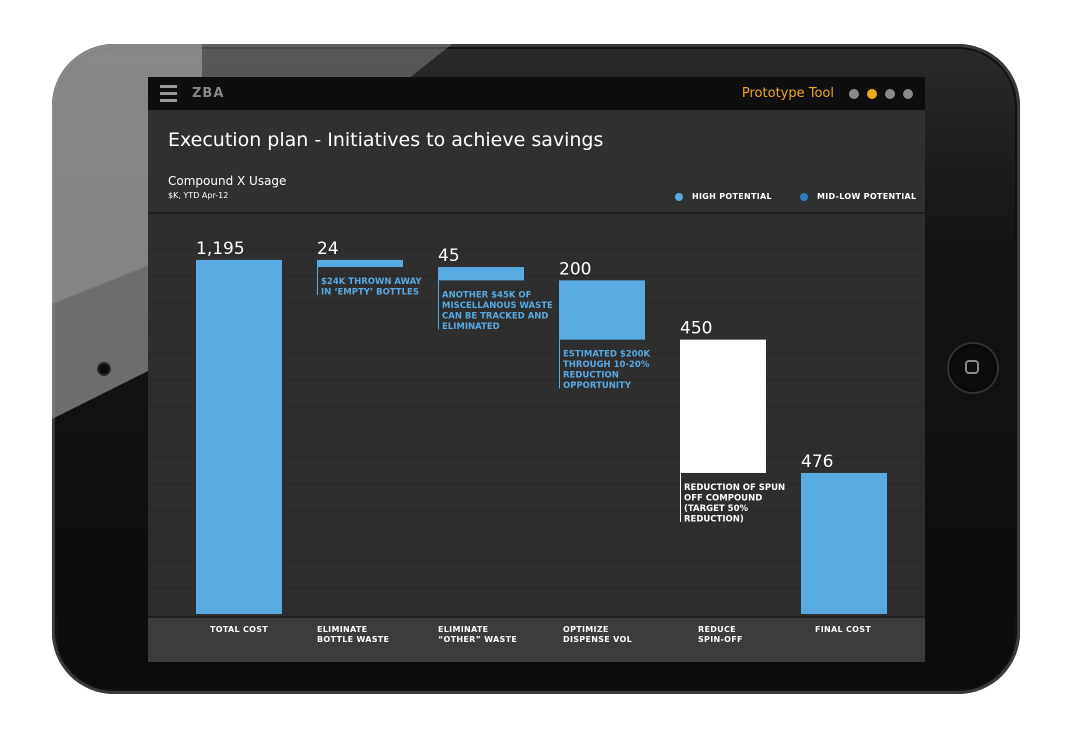  What do you see at coordinates (208, 93) in the screenshot?
I see `brand-label: ZBA` at bounding box center [208, 93].